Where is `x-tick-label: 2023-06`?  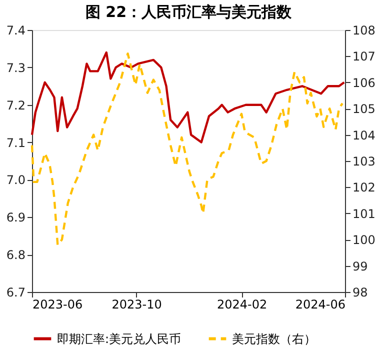
x-tick-label: 2023-06 is located at coordinates (57, 305).